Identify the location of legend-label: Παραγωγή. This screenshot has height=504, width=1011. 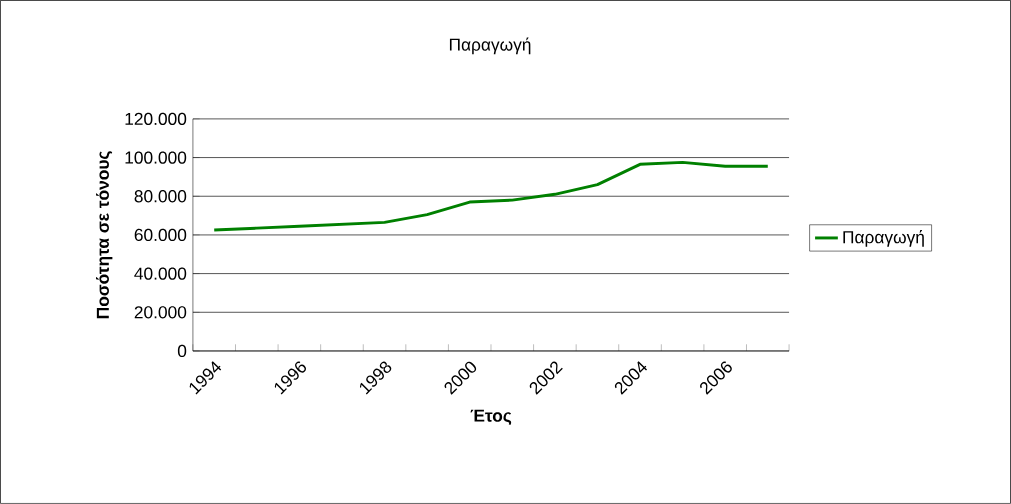
(883, 238).